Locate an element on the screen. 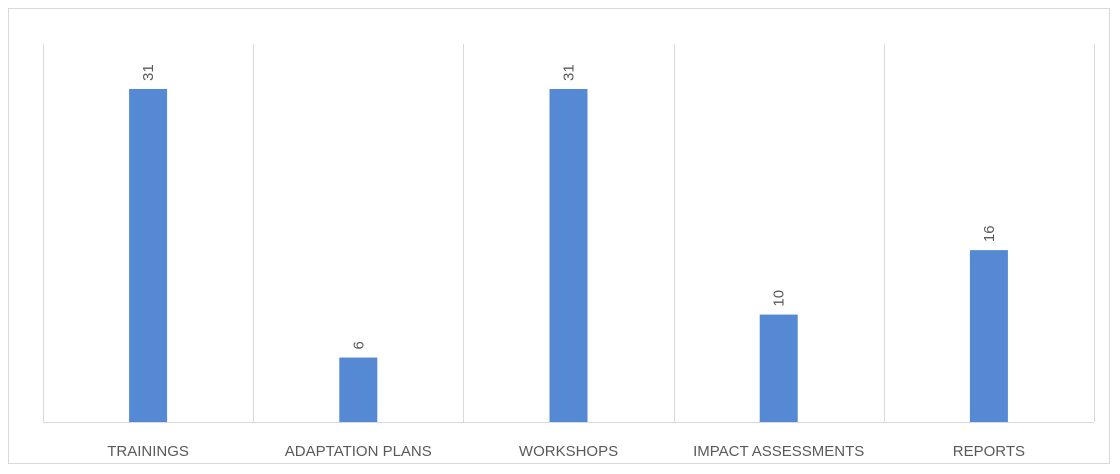 This screenshot has height=474, width=1120. category-label: WORKSHOPS is located at coordinates (568, 451).